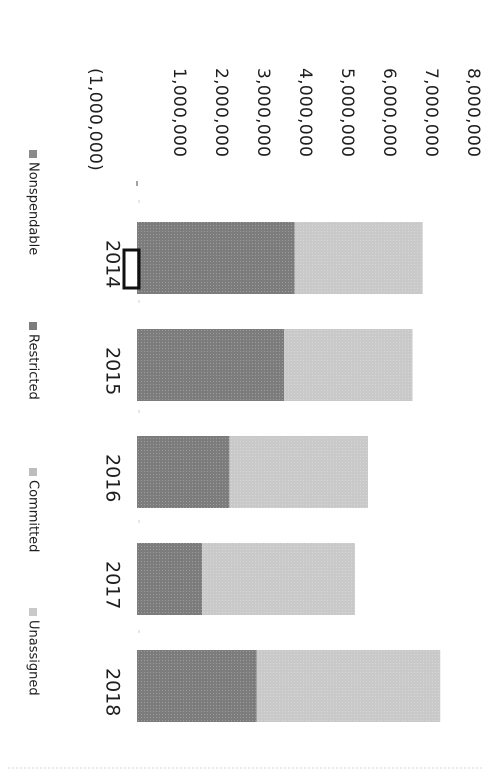 The height and width of the screenshot is (776, 490). I want to click on tick-label: 7,000,000, so click(431, 112).